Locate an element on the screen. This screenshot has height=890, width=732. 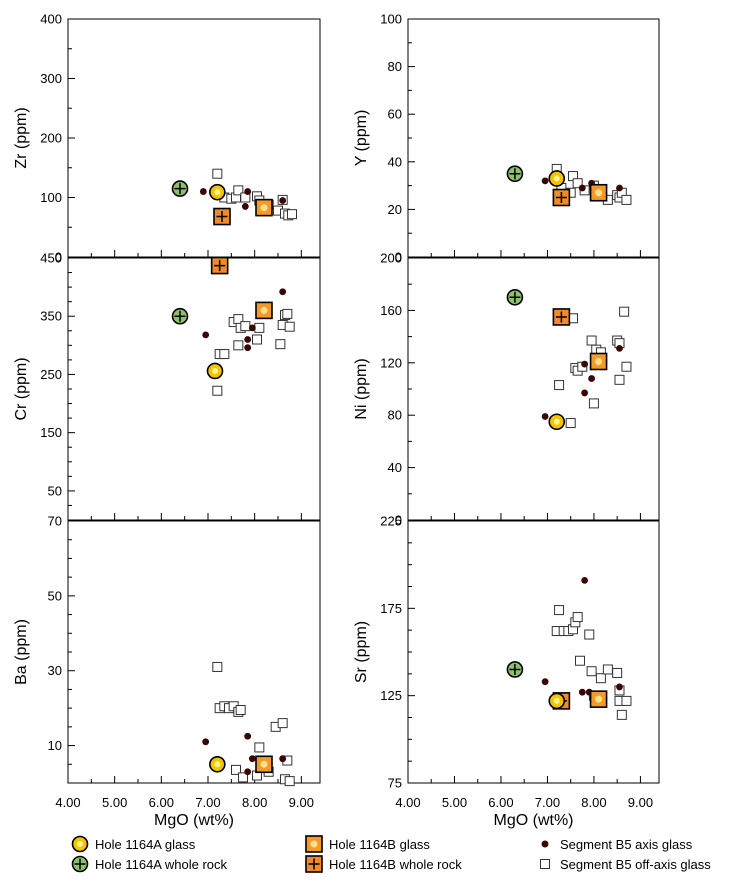
legend-label-segment-off-axis: Segment B5 off-axis glass is located at coordinates (635, 864).